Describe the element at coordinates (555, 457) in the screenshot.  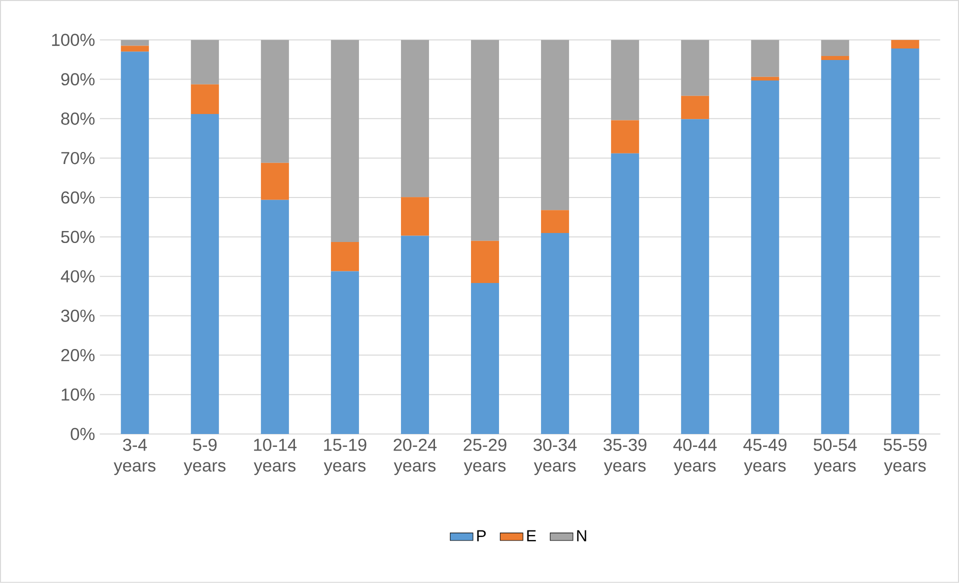
I see `x-tick-label: 30-34 years` at that location.